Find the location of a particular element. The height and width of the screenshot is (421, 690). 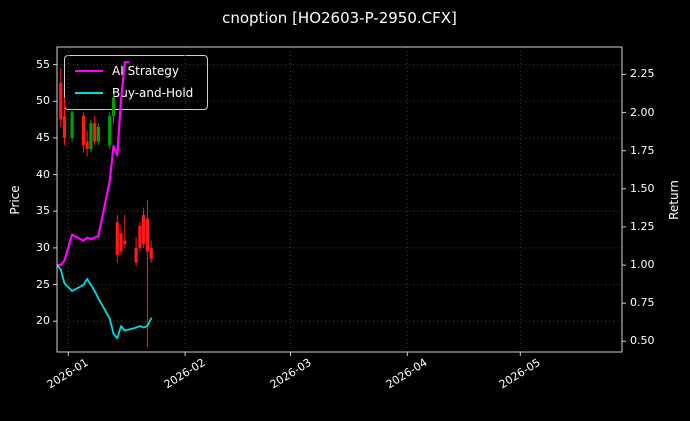

return-tick-label: 2.25 is located at coordinates (642, 74).